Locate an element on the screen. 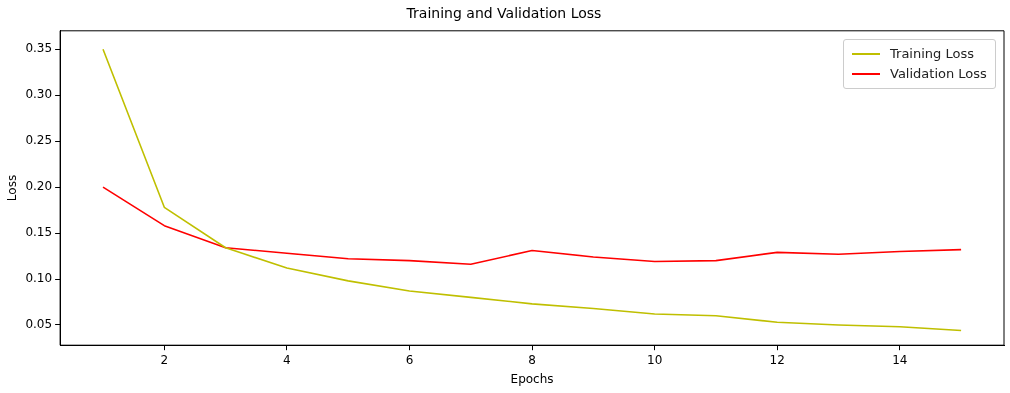 This screenshot has height=393, width=1010. y-tick-label: 0.05 is located at coordinates (39, 324).